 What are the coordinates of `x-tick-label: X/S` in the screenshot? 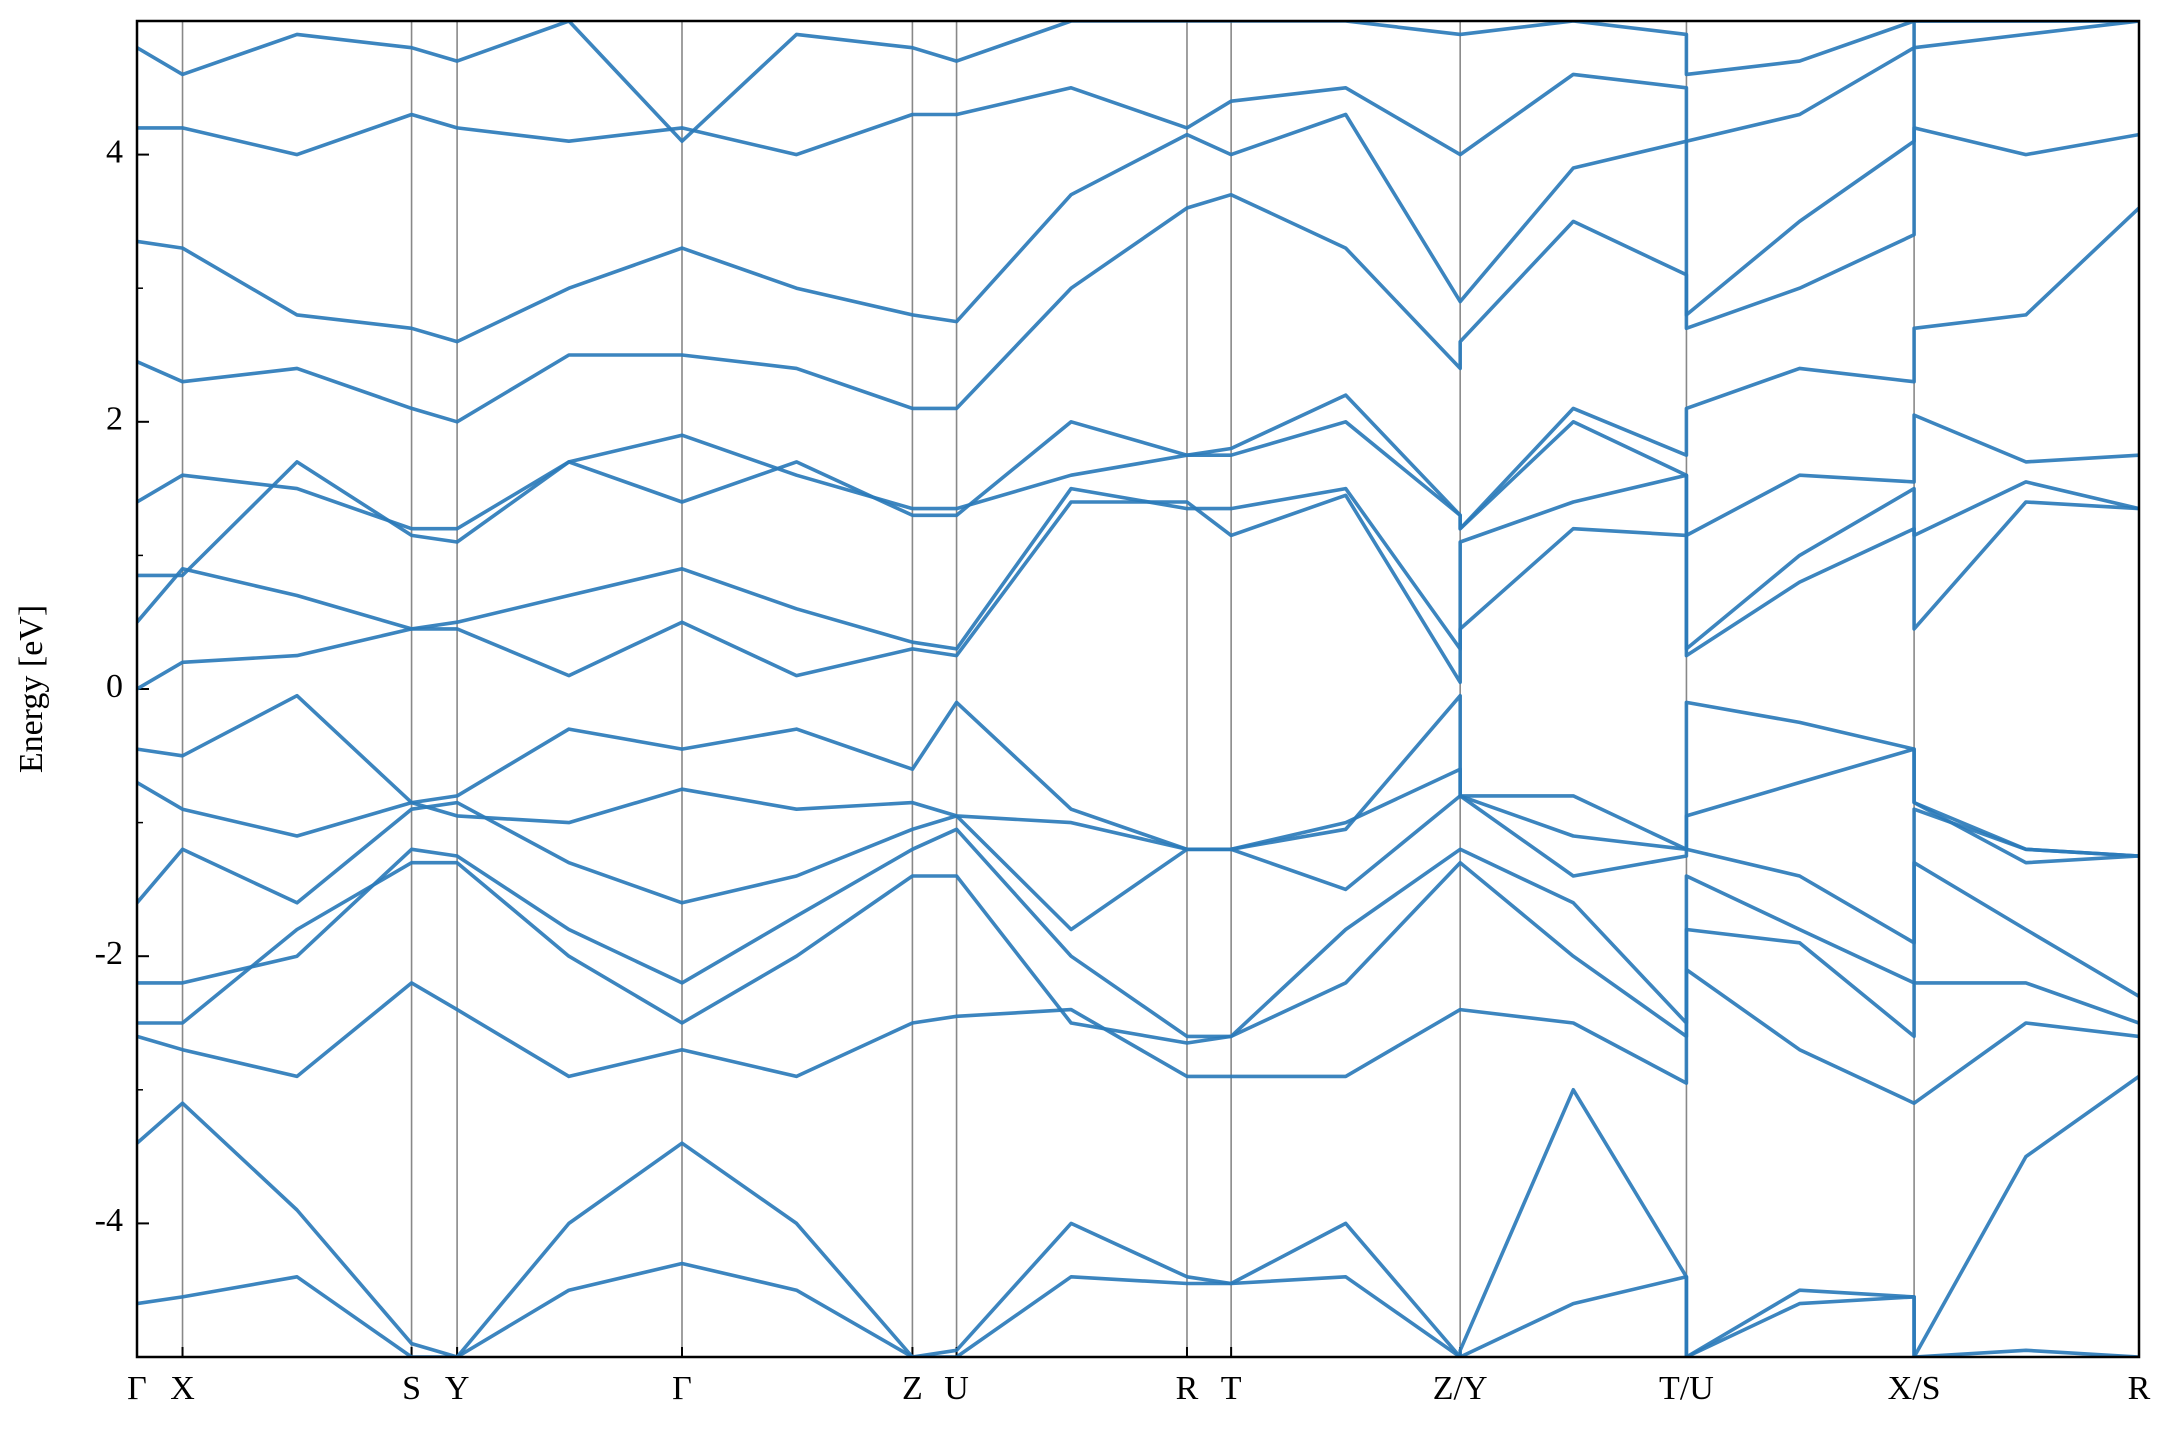 It's located at (1914, 1388).